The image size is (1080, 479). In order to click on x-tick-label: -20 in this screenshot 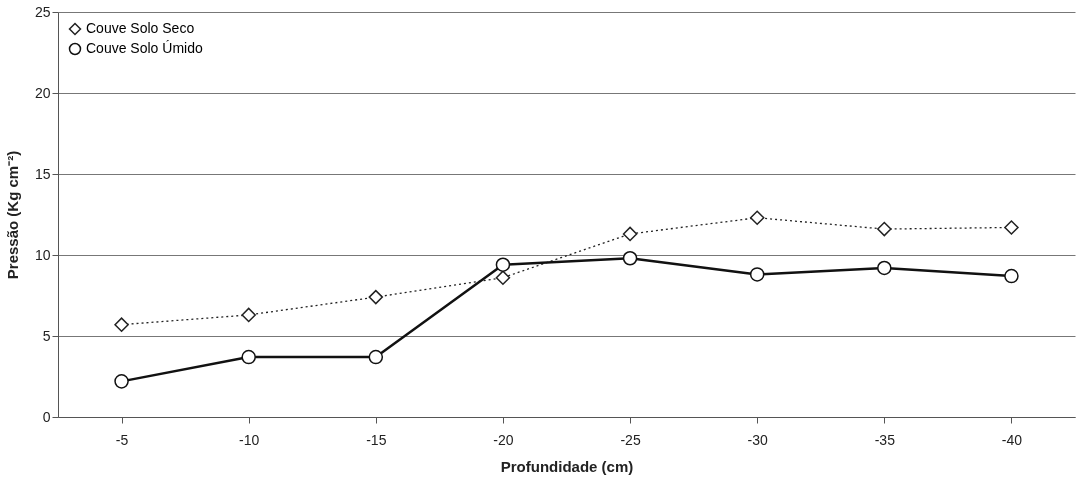, I will do `click(503, 439)`.